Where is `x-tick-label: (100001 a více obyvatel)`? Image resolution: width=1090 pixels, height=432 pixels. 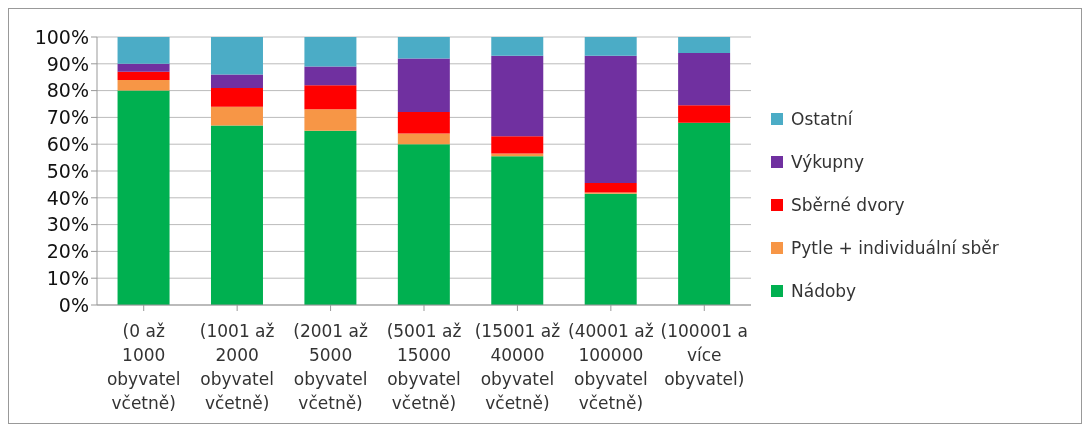 x-tick-label: (100001 a více obyvatel) is located at coordinates (704, 355).